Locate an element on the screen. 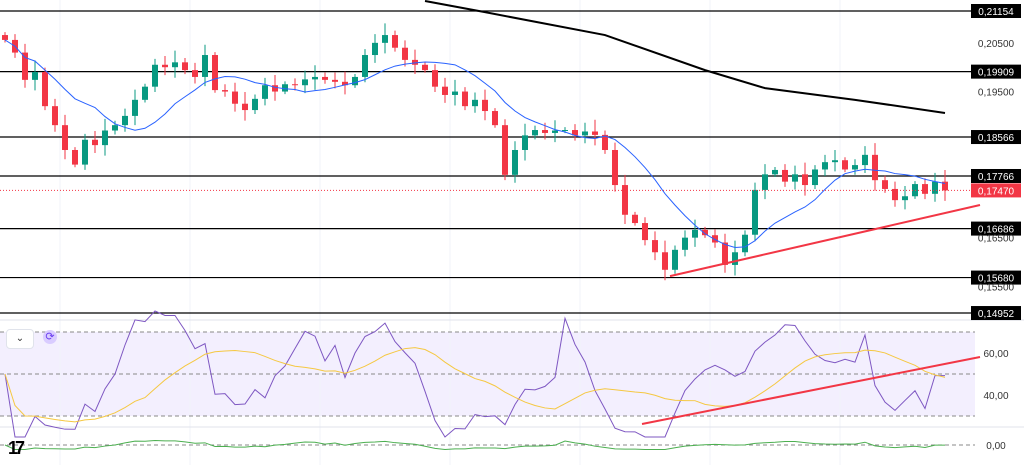 The image size is (1024, 470). collapse-pane-button: ⌄ is located at coordinates (20, 339).